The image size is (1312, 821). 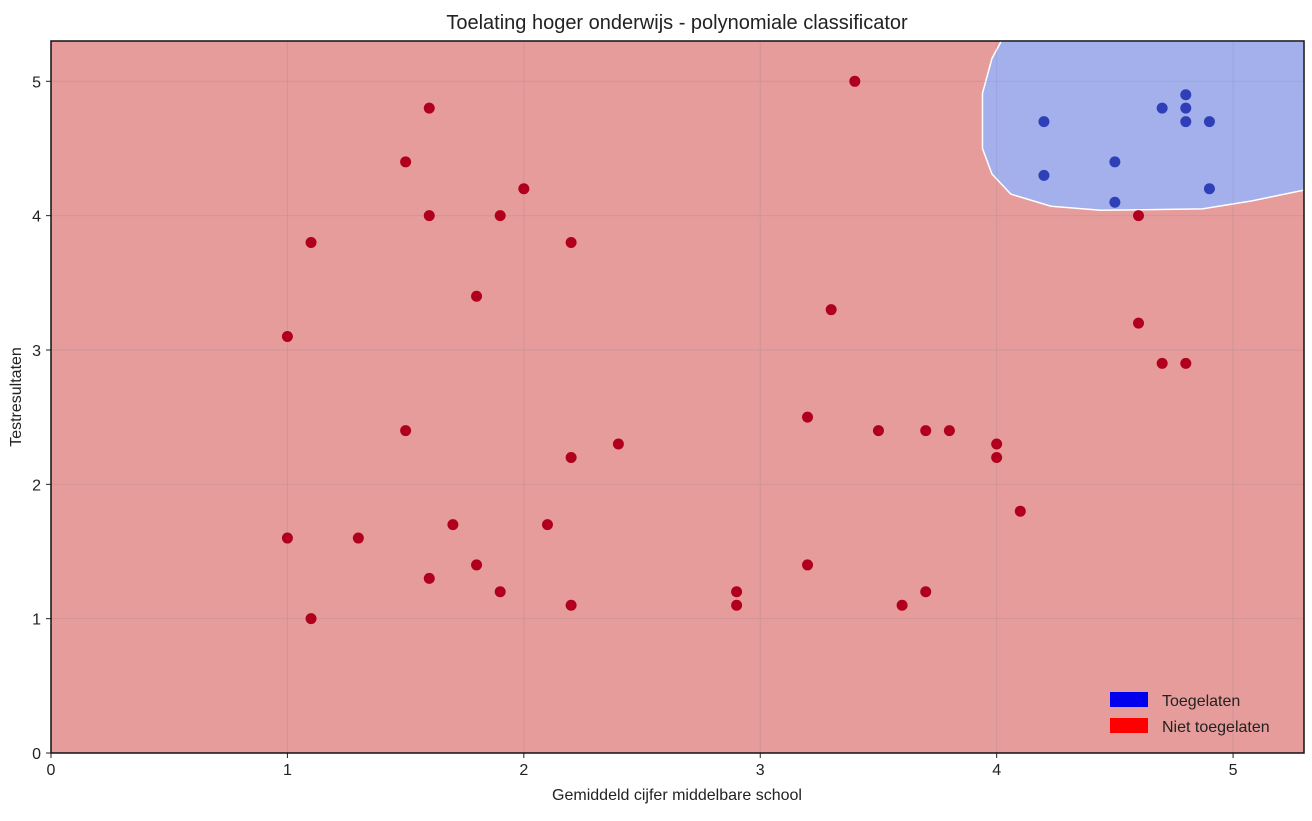 I want to click on x-tick-label: 2, so click(x=523, y=770).